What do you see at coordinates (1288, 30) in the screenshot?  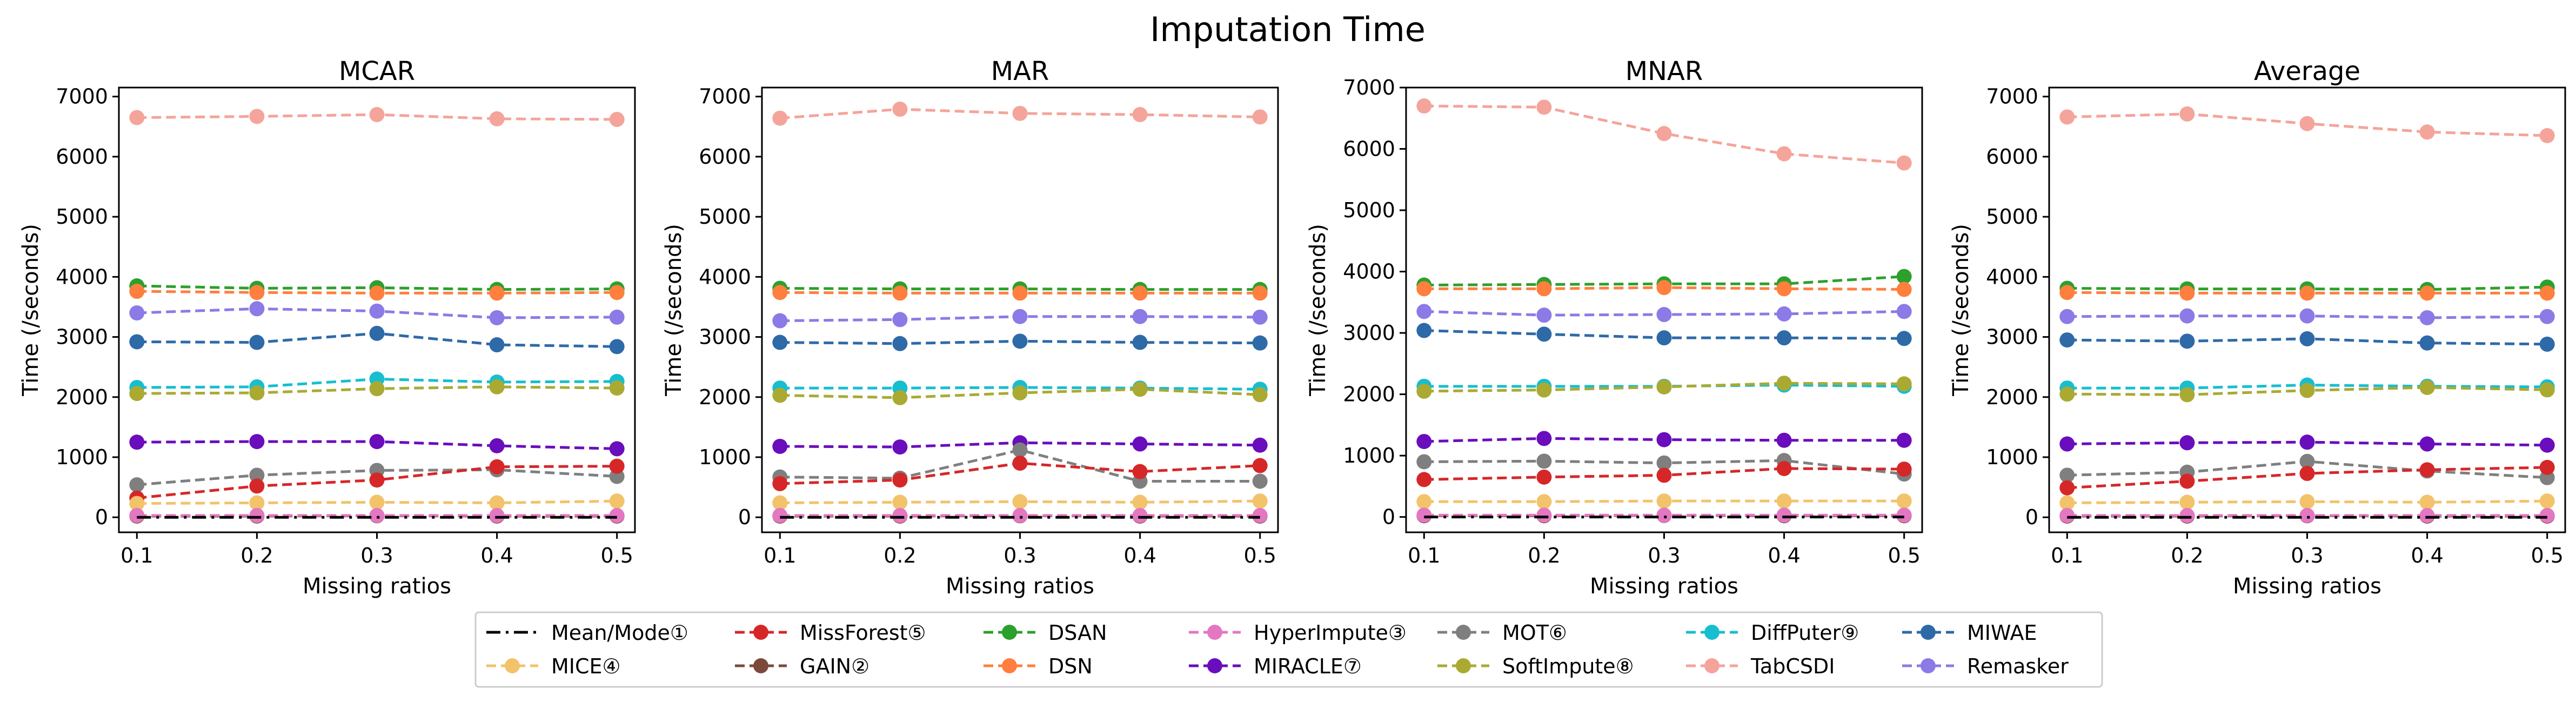 I see `figure-title: Imputation Time` at bounding box center [1288, 30].